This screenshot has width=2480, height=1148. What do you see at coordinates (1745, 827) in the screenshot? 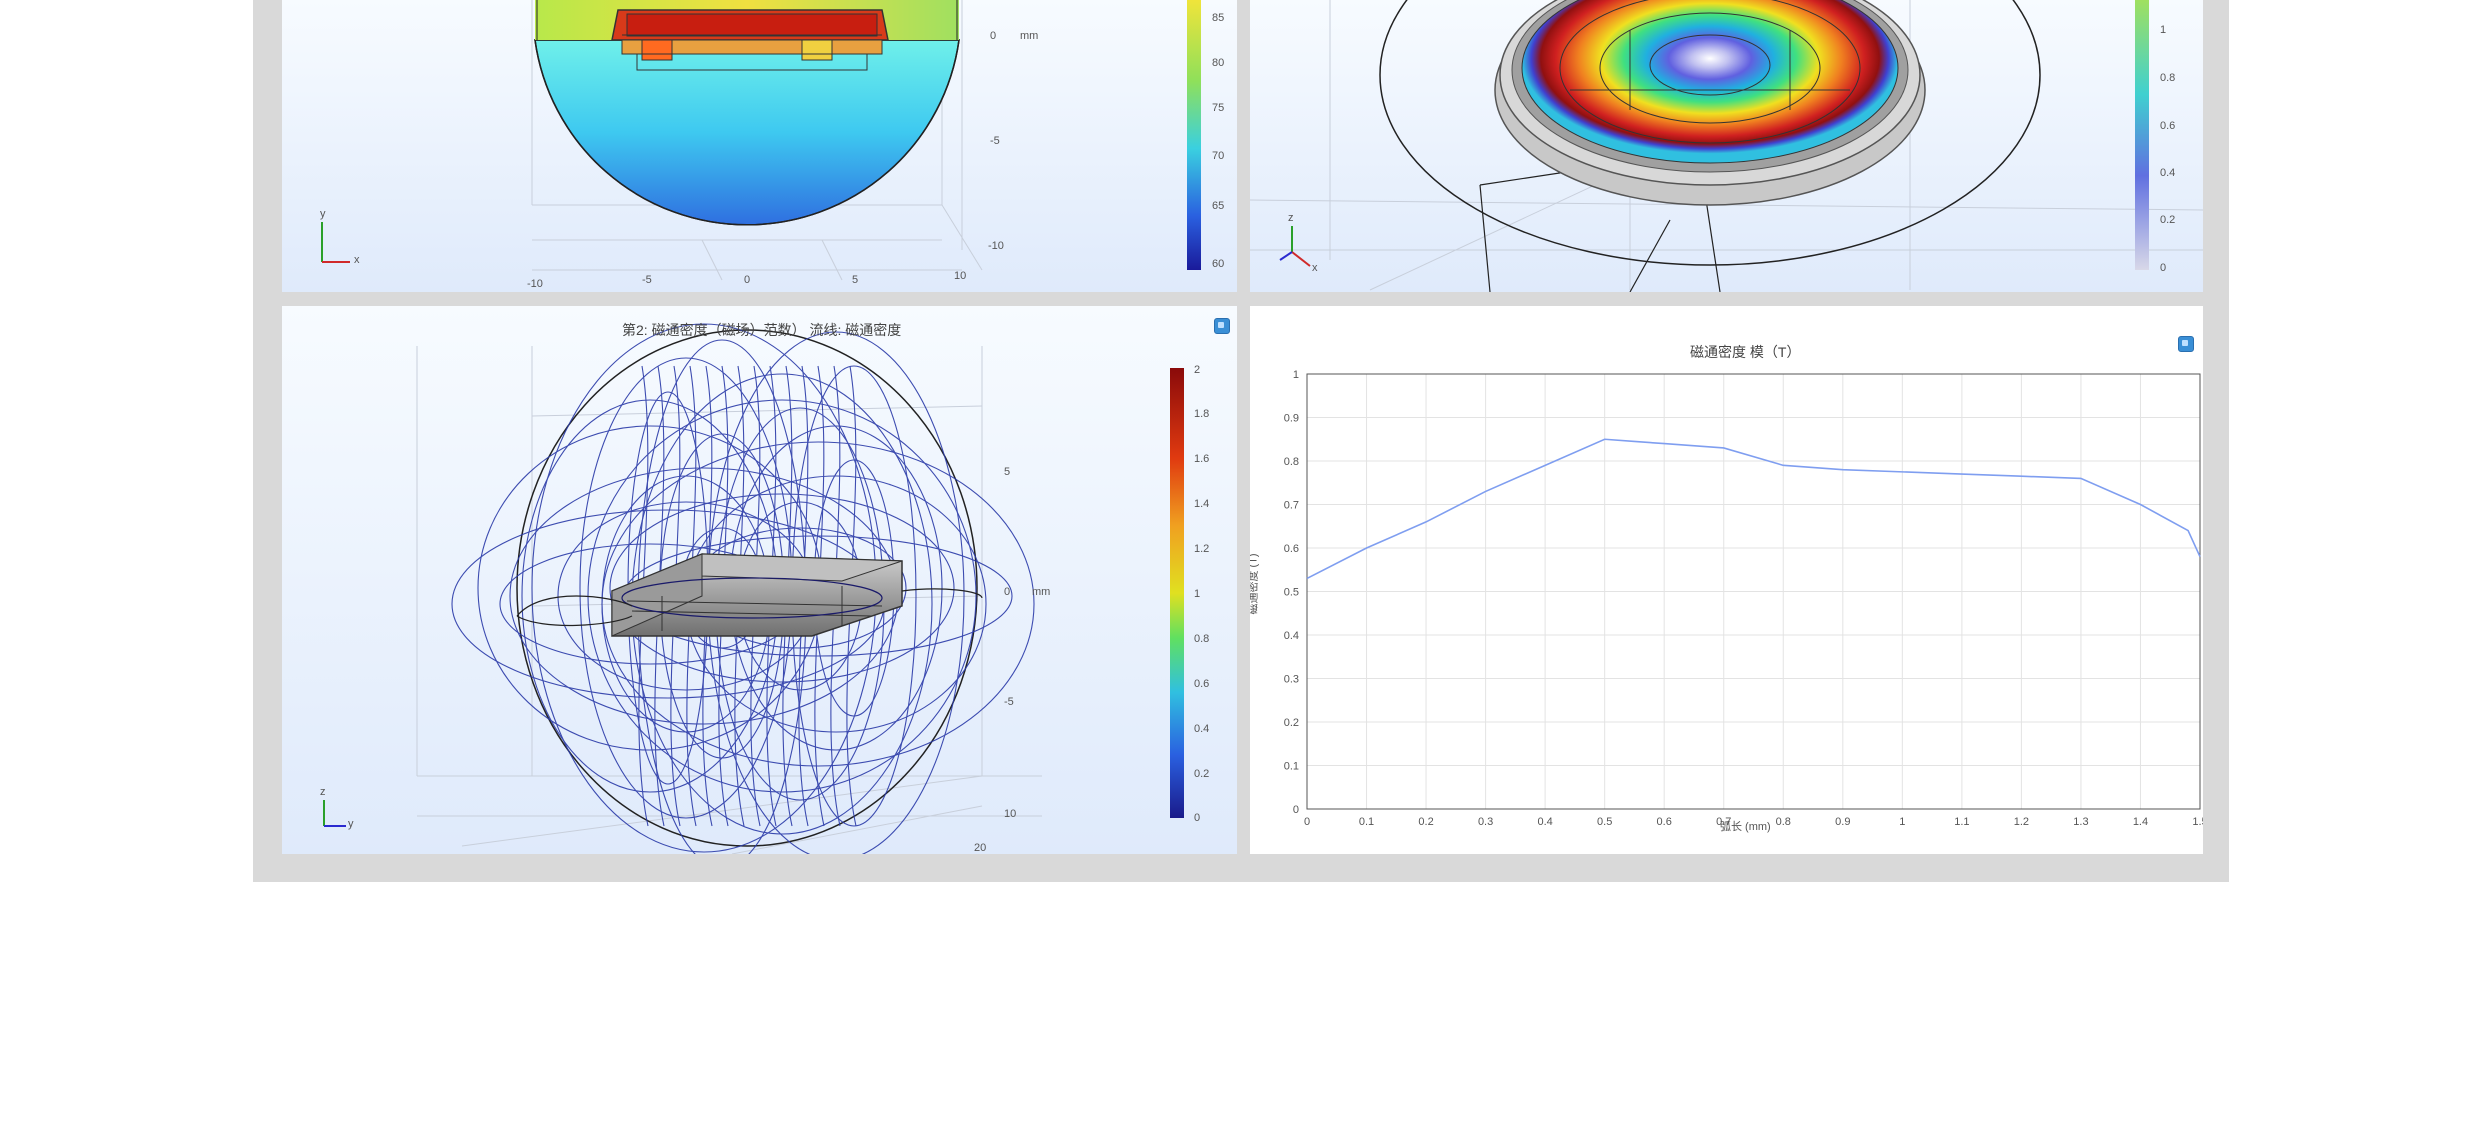
I see `chart-xlabel: 弧长 (mm)` at bounding box center [1745, 827].